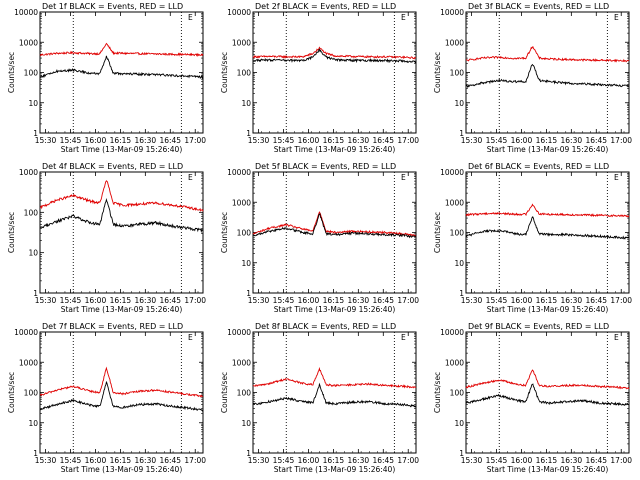 The height and width of the screenshot is (480, 640). What do you see at coordinates (325, 6) in the screenshot?
I see `chart-title: Det 2f BLACK = Events, RED = LLD` at bounding box center [325, 6].